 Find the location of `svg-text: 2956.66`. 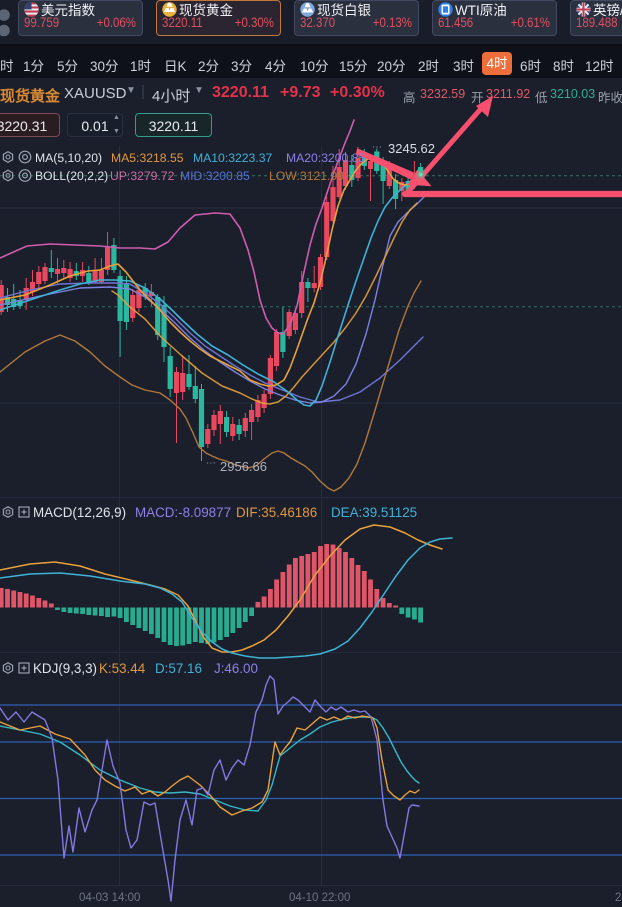

svg-text: 2956.66 is located at coordinates (243, 466).